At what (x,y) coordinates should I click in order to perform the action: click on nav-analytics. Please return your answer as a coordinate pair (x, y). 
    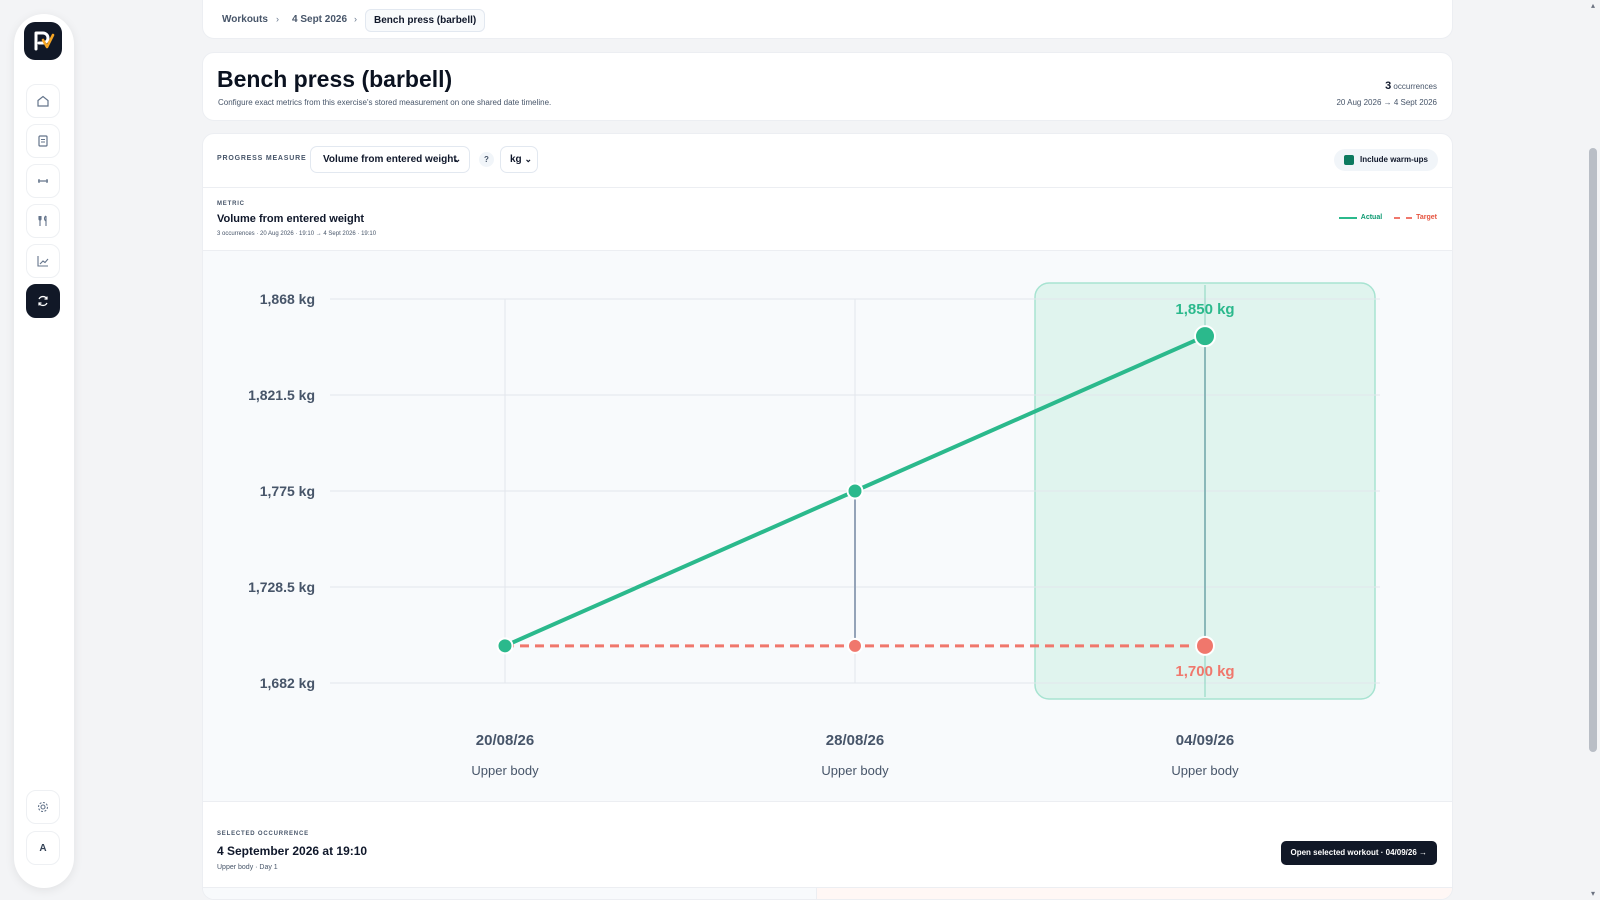
    Looking at the image, I should click on (43, 261).